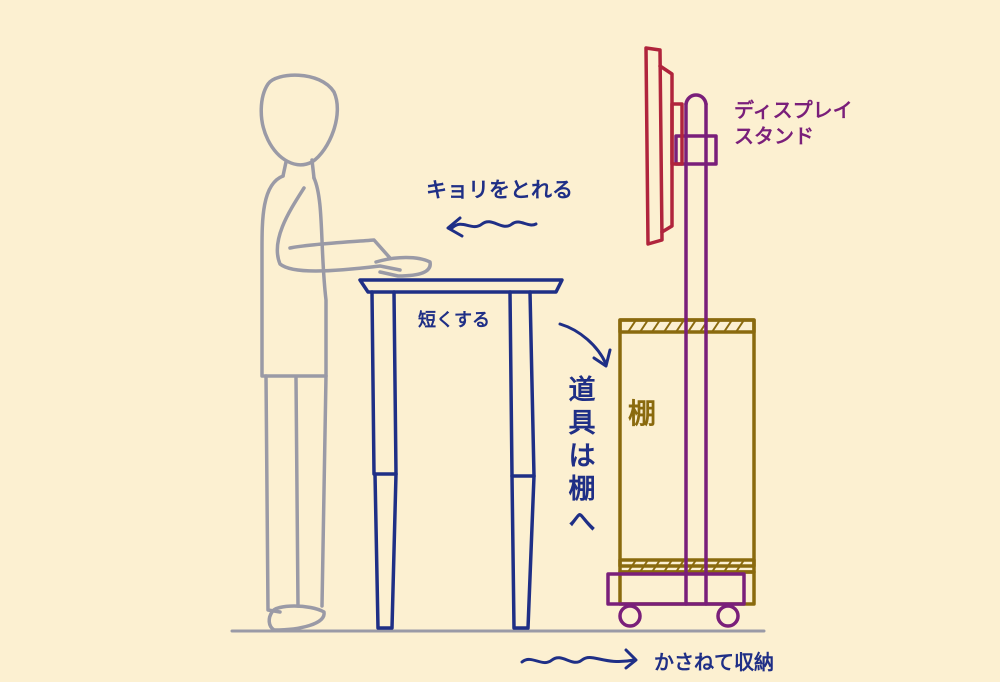 The image size is (1000, 682). Describe the element at coordinates (454, 320) in the screenshot. I see `label-shorten: 短くする` at that location.